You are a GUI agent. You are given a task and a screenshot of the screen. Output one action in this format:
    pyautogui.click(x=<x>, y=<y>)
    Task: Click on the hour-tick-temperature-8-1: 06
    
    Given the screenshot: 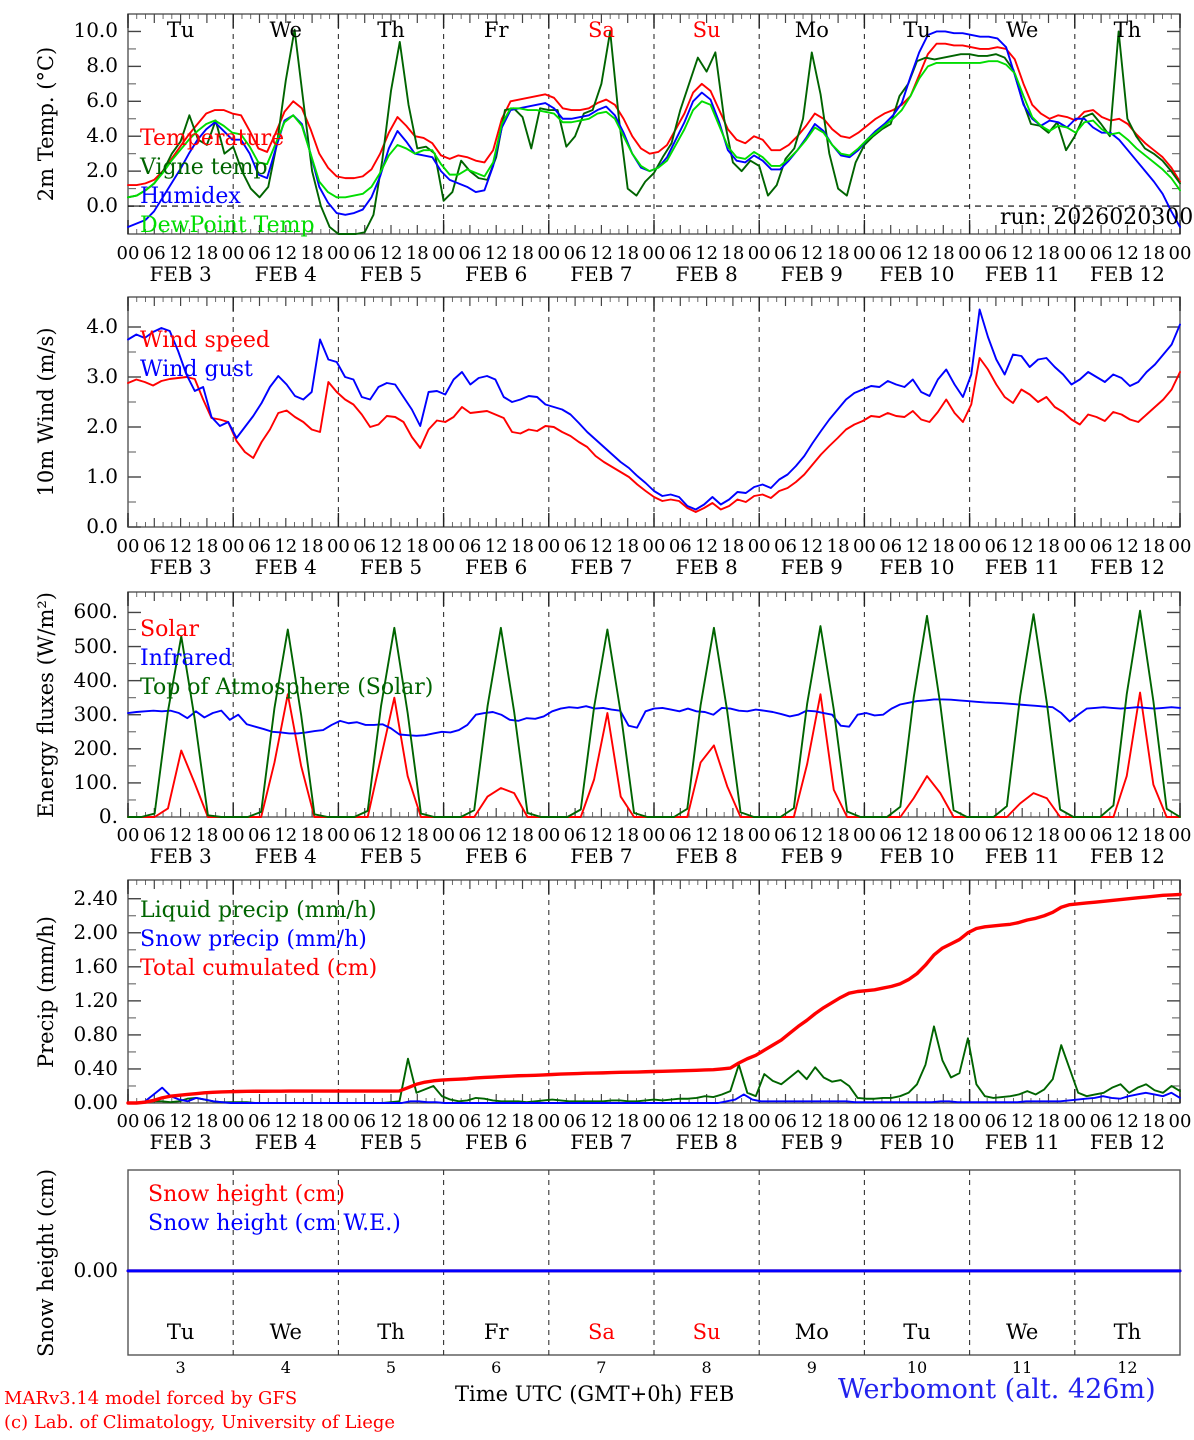 What is the action you would take?
    pyautogui.click(x=996, y=253)
    